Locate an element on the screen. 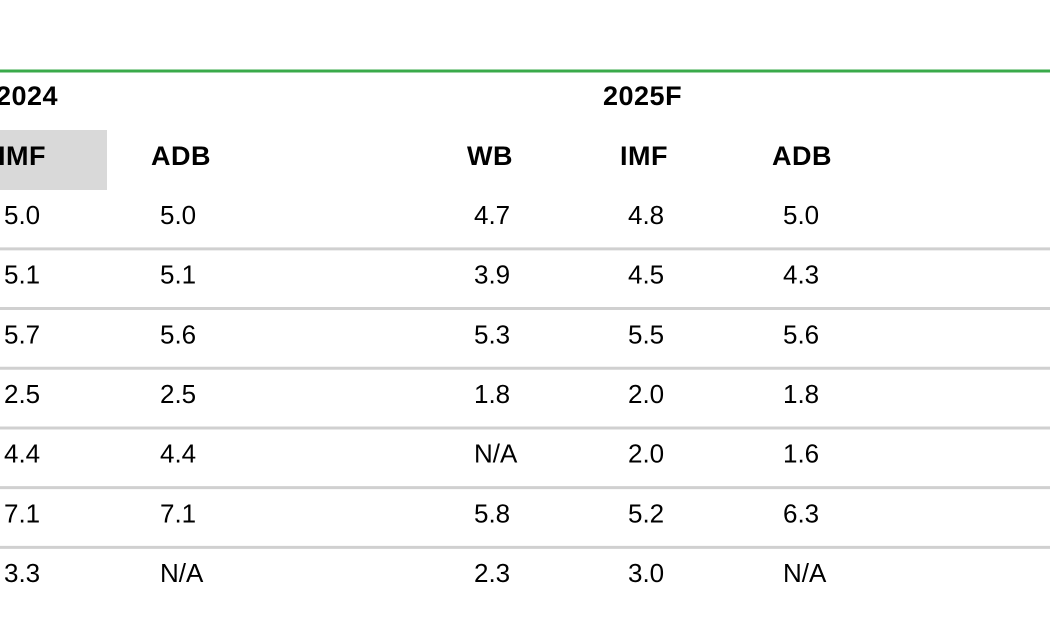  header-highlight is located at coordinates (53, 160).